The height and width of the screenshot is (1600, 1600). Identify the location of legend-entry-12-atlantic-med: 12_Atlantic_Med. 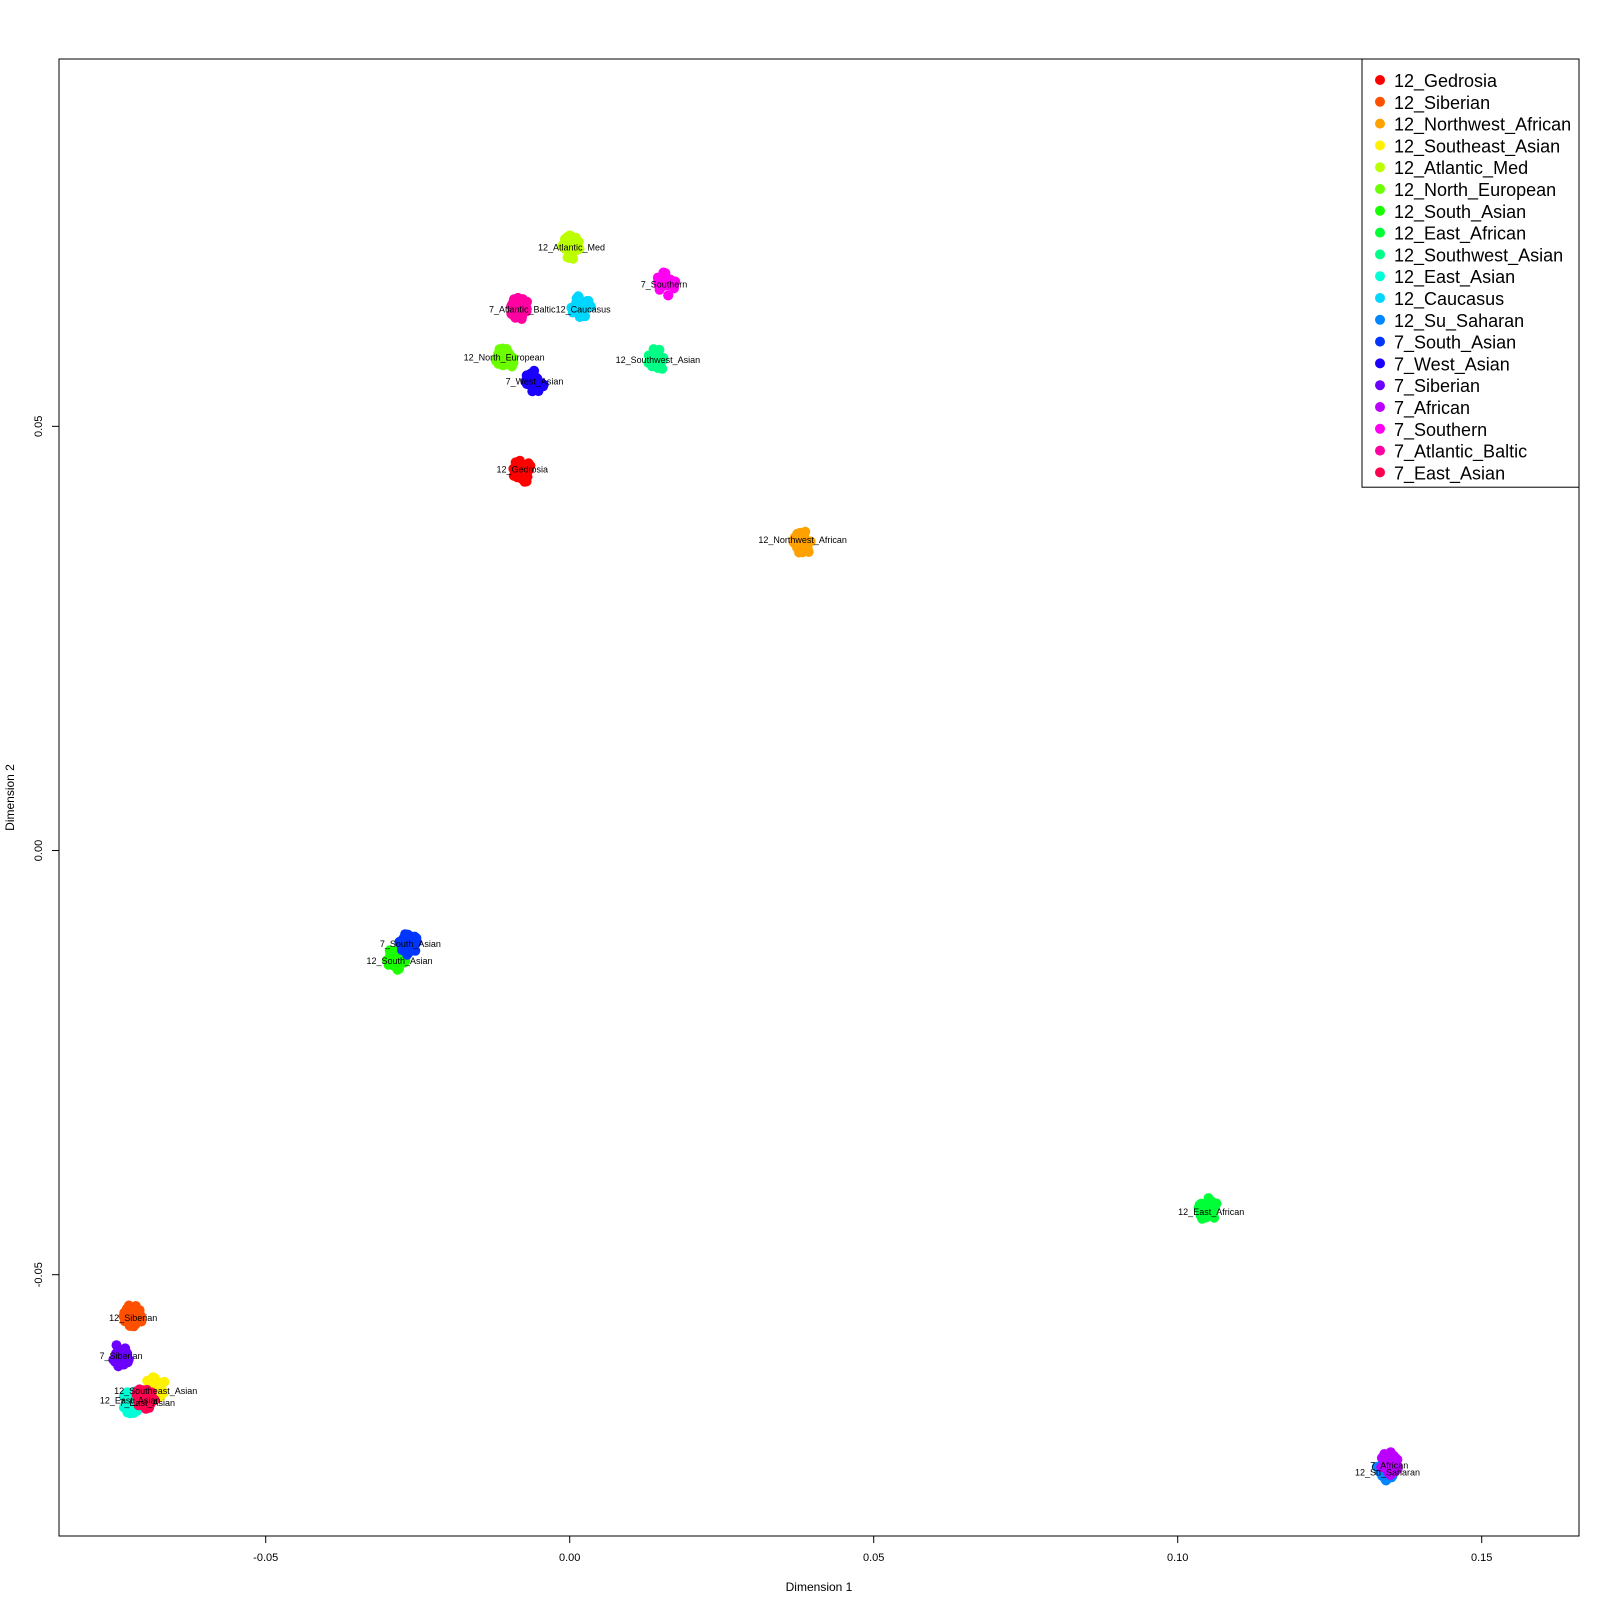
(1461, 168).